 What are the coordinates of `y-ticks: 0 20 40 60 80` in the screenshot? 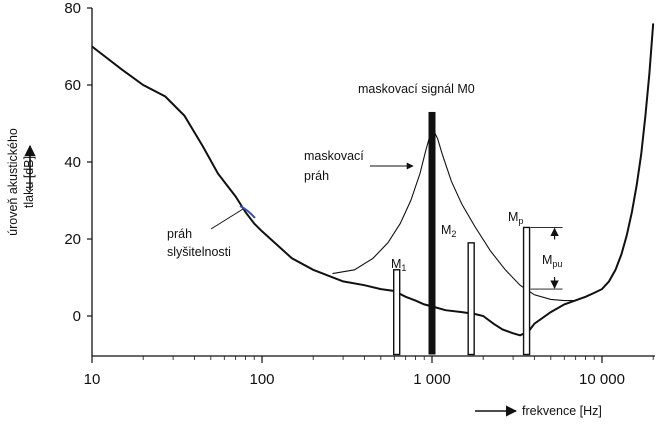 It's located at (78, 162).